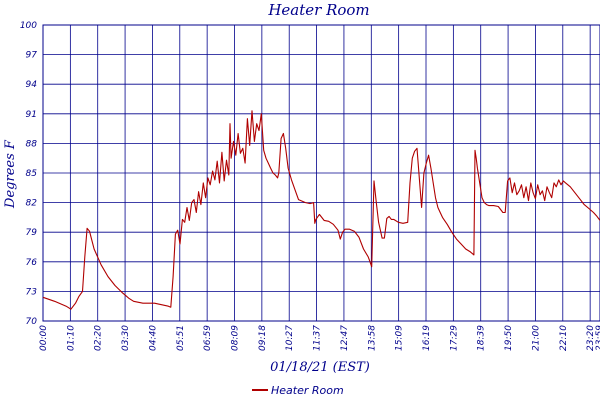  Describe the element at coordinates (454, 338) in the screenshot. I see `x-tick-label: 17:29` at that location.